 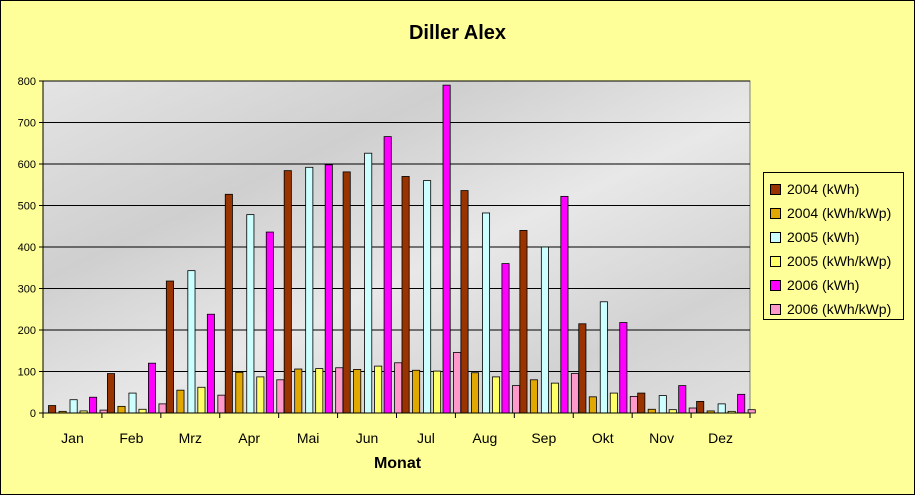 What do you see at coordinates (839, 309) in the screenshot?
I see `legend-label: 2006 (kWh/kWp)` at bounding box center [839, 309].